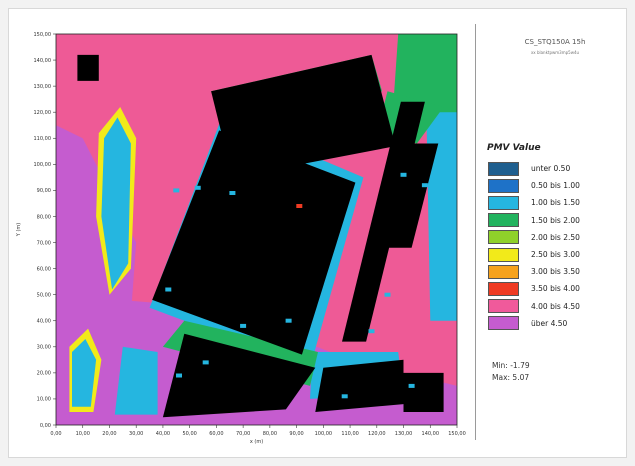 This screenshot has height=466, width=635. What do you see at coordinates (431, 434) in the screenshot?
I see `x-tick-label: 140,00` at bounding box center [431, 434].